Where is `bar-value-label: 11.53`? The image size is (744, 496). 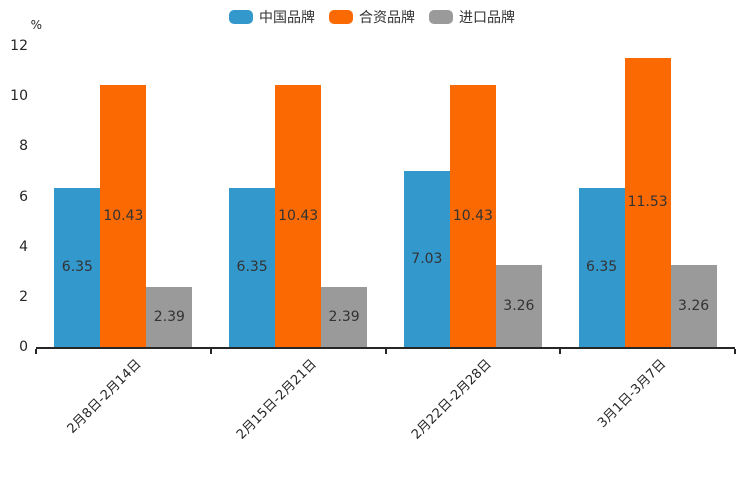
bar-value-label: 11.53 is located at coordinates (647, 202).